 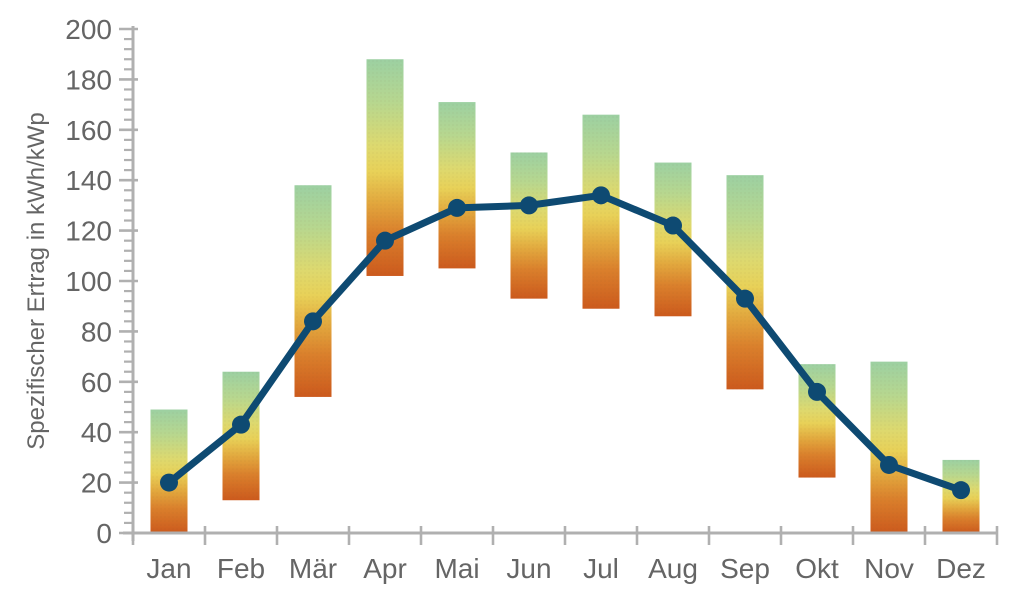 I want to click on x-category-label: Aug, so click(x=673, y=568).